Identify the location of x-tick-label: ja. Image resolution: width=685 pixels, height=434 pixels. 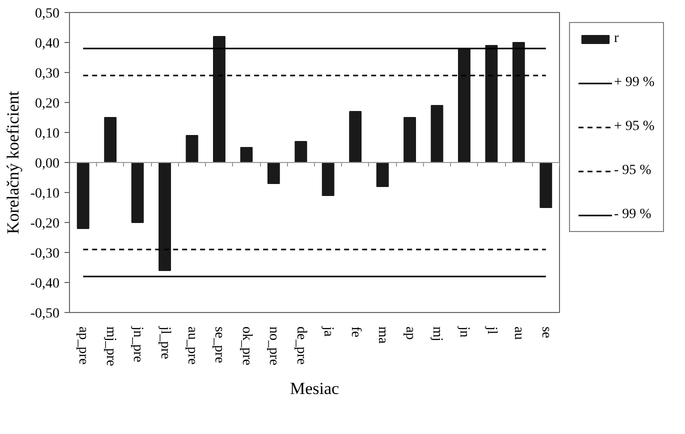
(328, 332).